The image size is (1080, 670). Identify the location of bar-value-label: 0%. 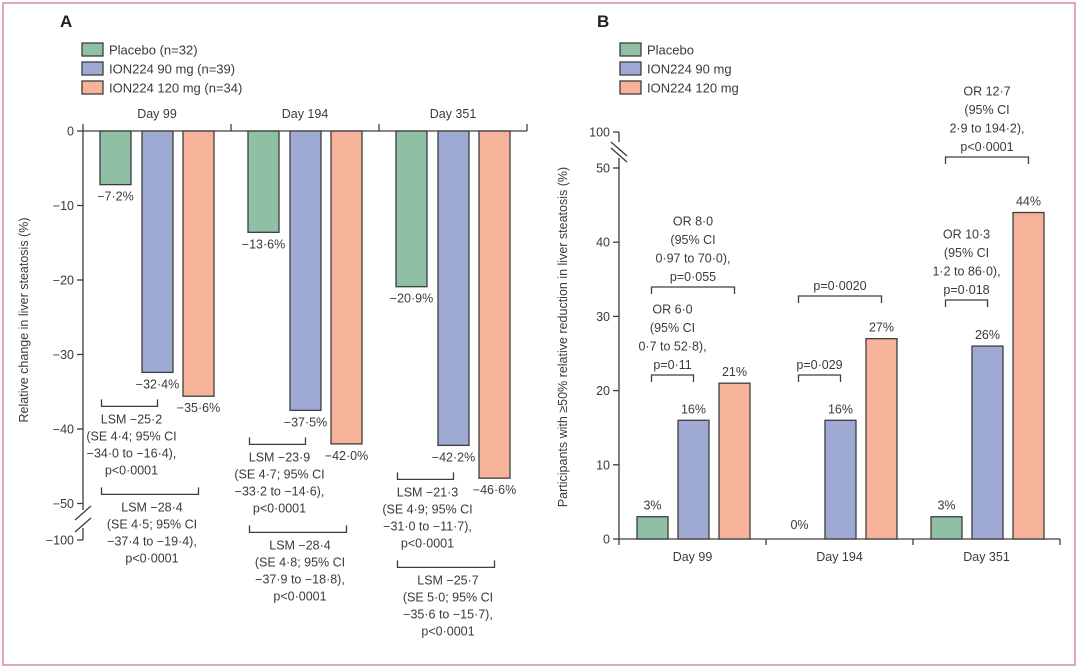
(799, 525).